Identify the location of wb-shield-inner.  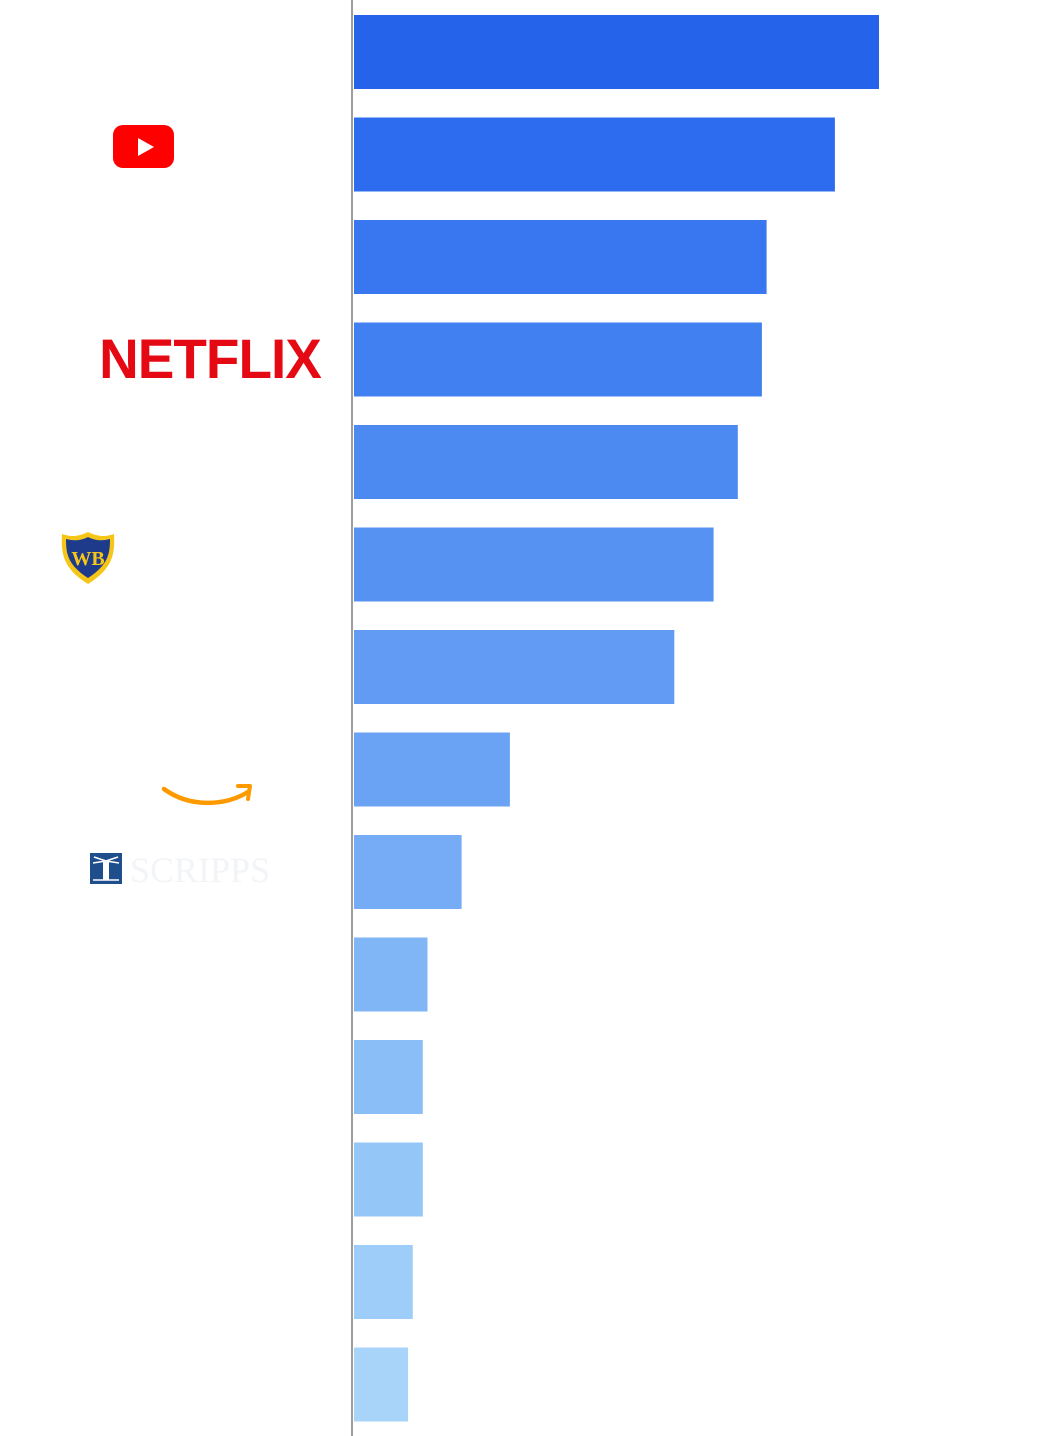
(88, 557).